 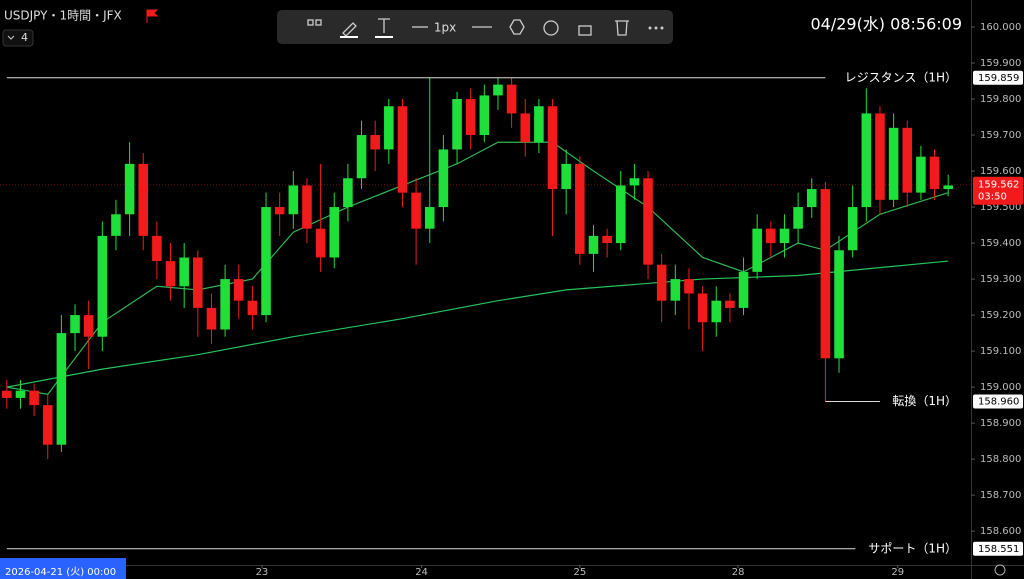 I want to click on y-tick-label: 159.200, so click(x=1000, y=315).